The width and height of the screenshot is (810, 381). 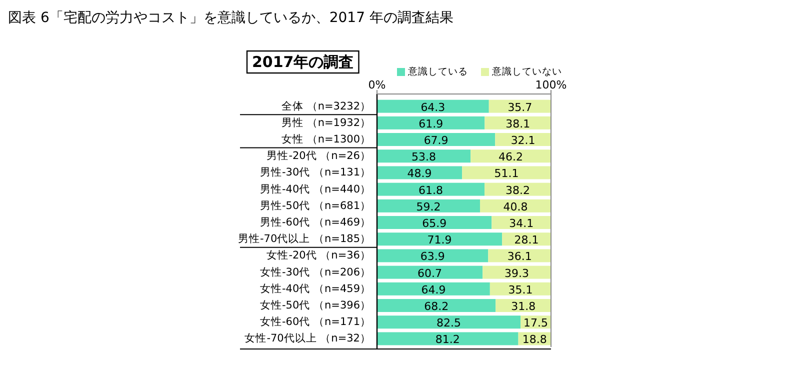 I want to click on data-label: 34.1, so click(x=521, y=223).